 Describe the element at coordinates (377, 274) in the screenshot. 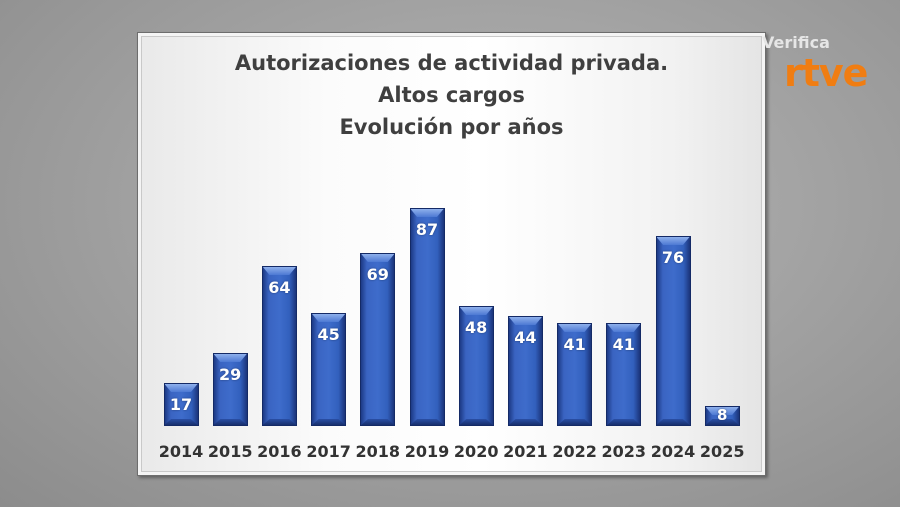

I see `bar-value-label: 69` at that location.